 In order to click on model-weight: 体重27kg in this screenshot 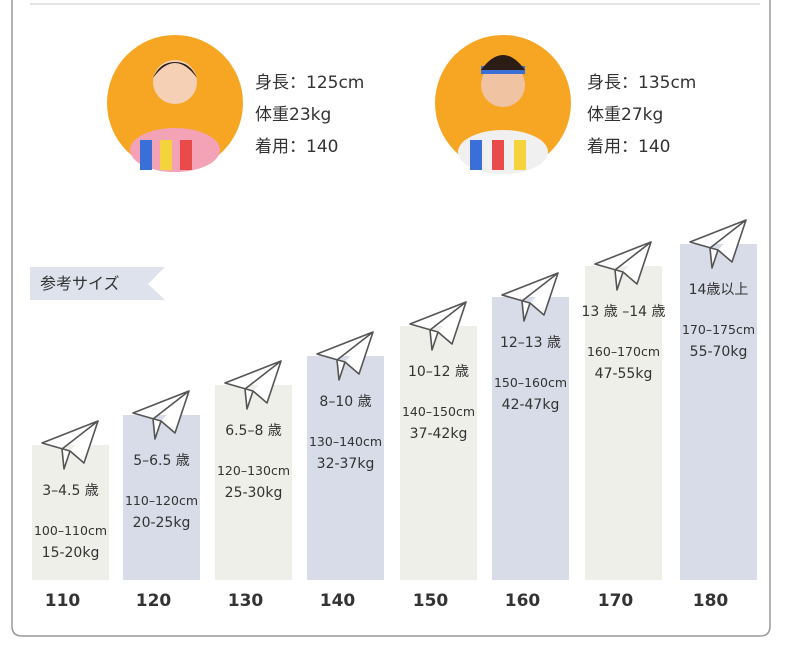, I will do `click(625, 115)`.